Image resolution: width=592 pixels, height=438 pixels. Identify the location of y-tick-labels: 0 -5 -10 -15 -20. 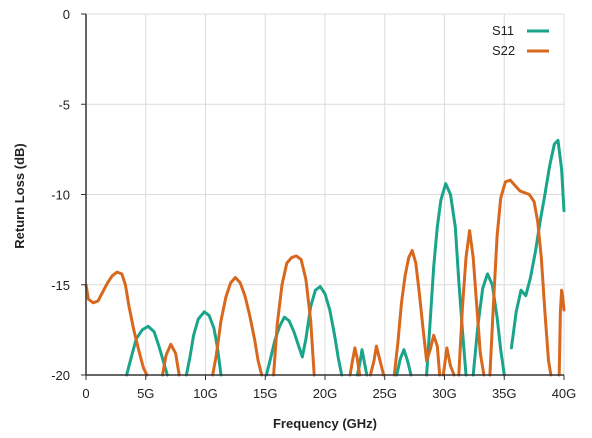
(60, 195).